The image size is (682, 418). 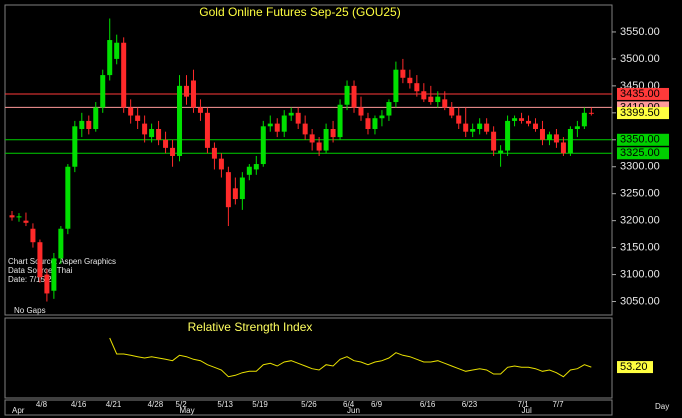 I want to click on x-tick-label: 4/8, so click(x=42, y=404).